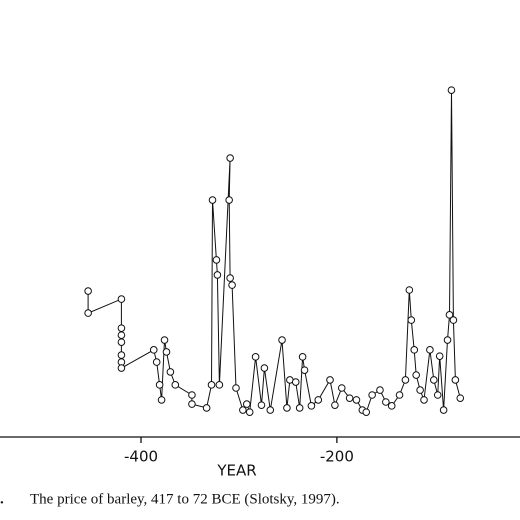 This screenshot has height=520, width=520. What do you see at coordinates (2, 499) in the screenshot?
I see `figure-label: .` at bounding box center [2, 499].